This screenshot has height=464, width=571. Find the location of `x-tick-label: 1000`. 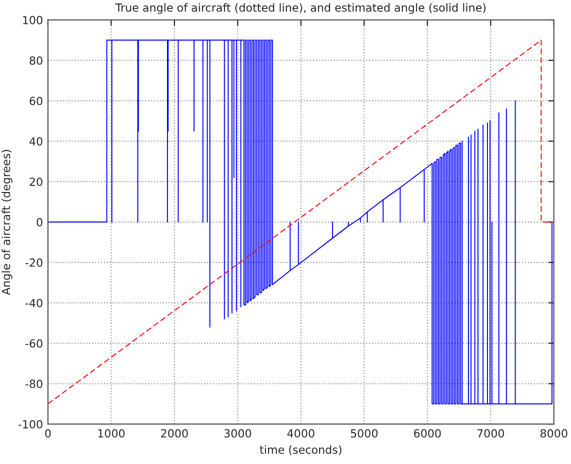

x-tick-label: 1000 is located at coordinates (111, 433).